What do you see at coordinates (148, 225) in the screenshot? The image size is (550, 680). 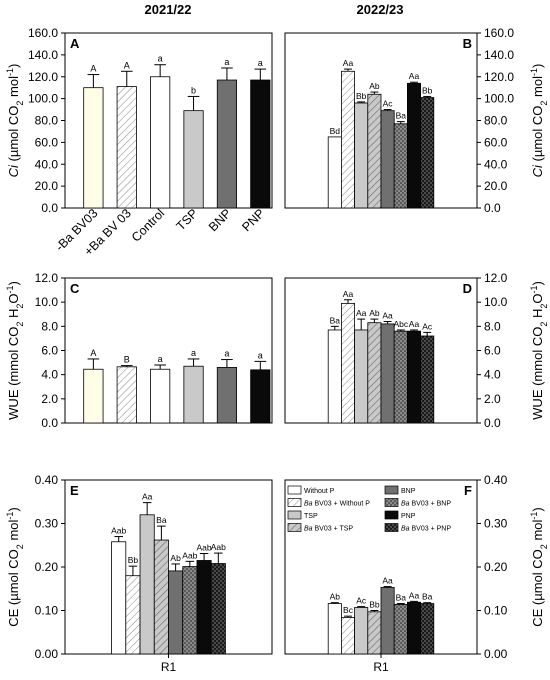 I see `x-category-label: Control` at bounding box center [148, 225].